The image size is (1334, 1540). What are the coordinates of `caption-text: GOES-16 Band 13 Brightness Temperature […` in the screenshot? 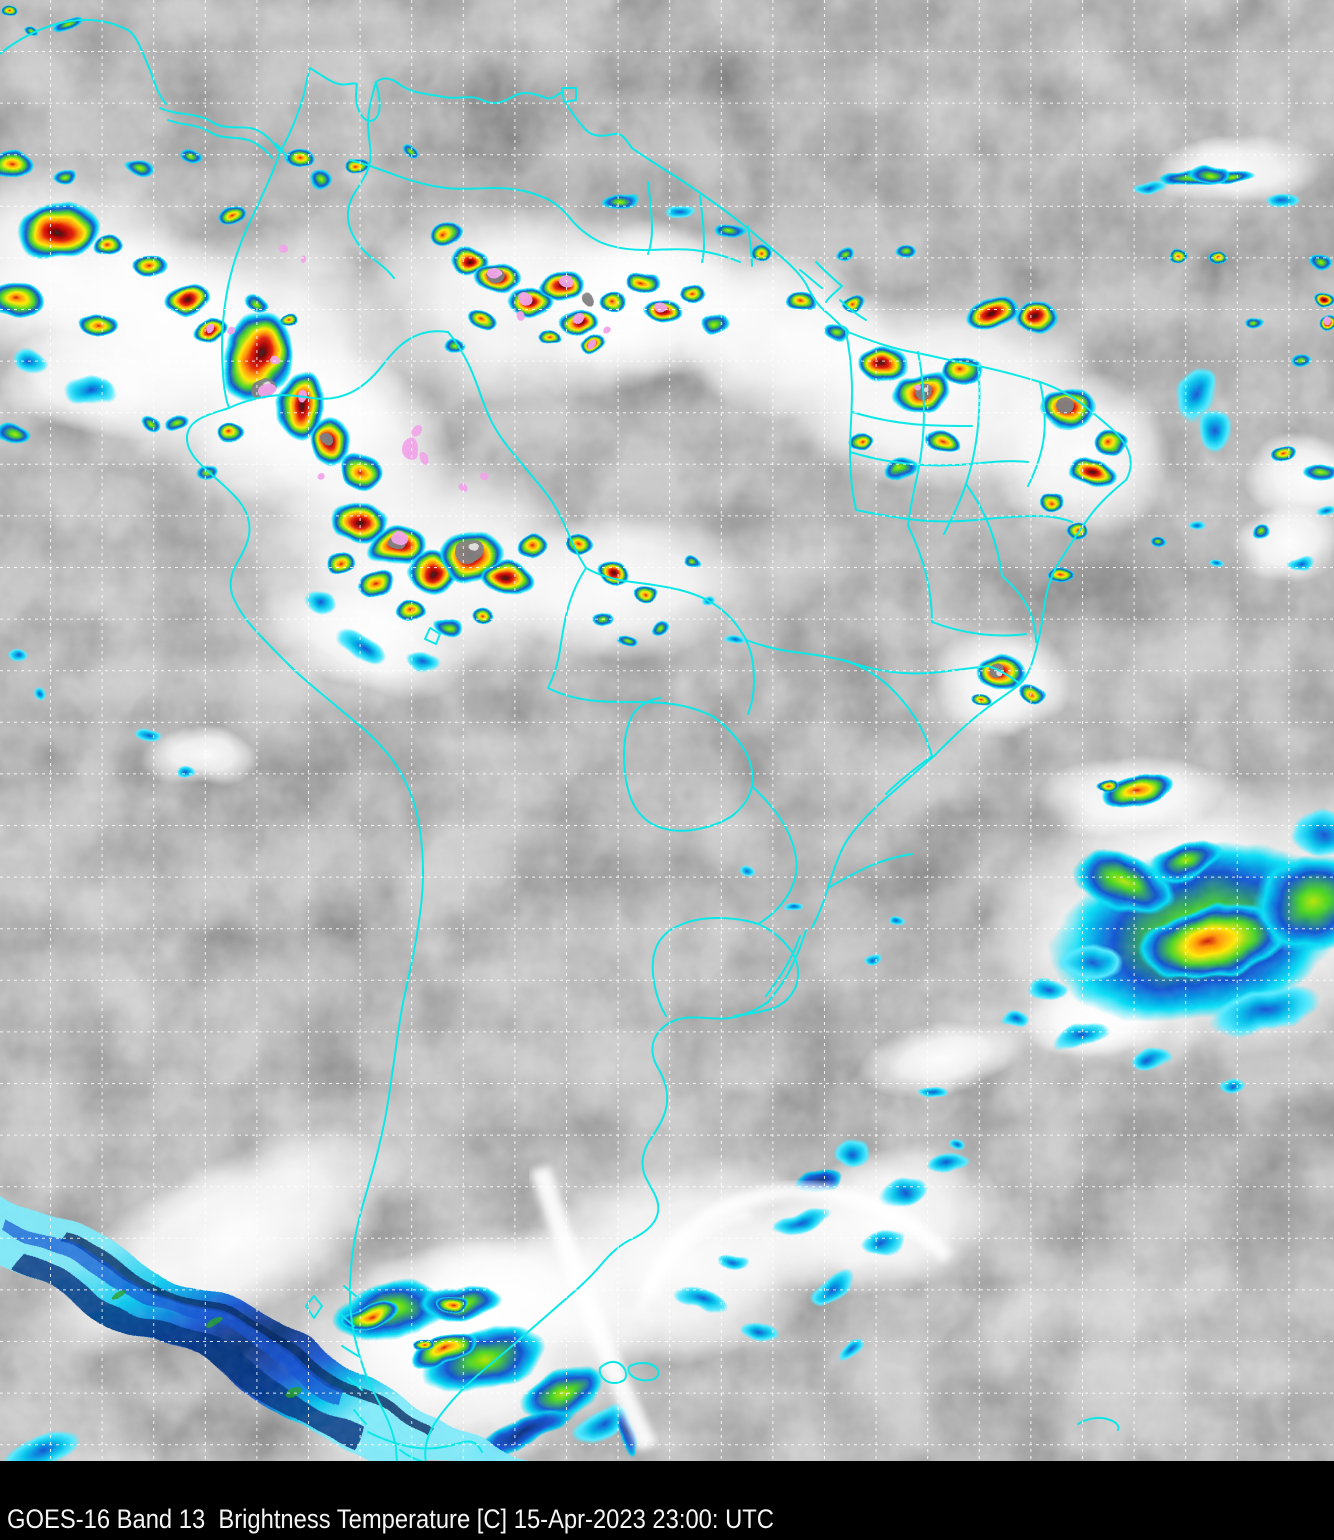 It's located at (390, 1519).